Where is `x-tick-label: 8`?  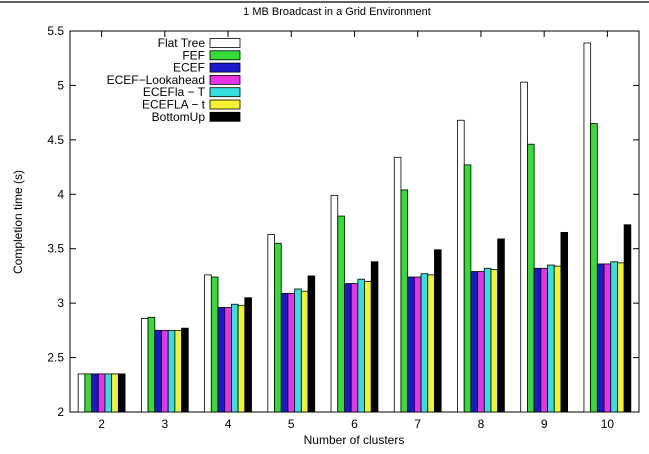 x-tick-label: 8 is located at coordinates (481, 424).